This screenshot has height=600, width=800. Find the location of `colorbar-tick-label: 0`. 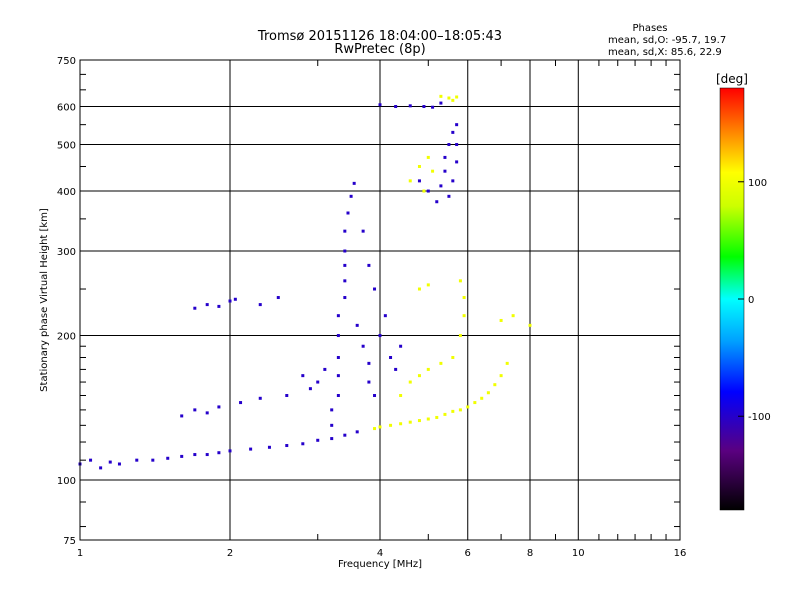

colorbar-tick-label: 0 is located at coordinates (751, 300).